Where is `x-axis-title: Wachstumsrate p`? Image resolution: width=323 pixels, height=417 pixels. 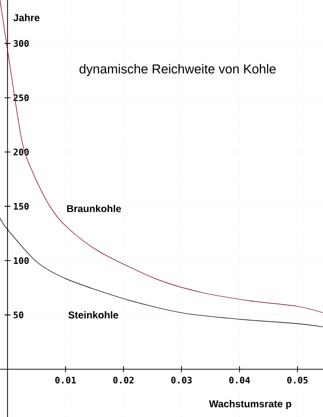
x-axis-title: Wachstumsrate p is located at coordinates (250, 405).